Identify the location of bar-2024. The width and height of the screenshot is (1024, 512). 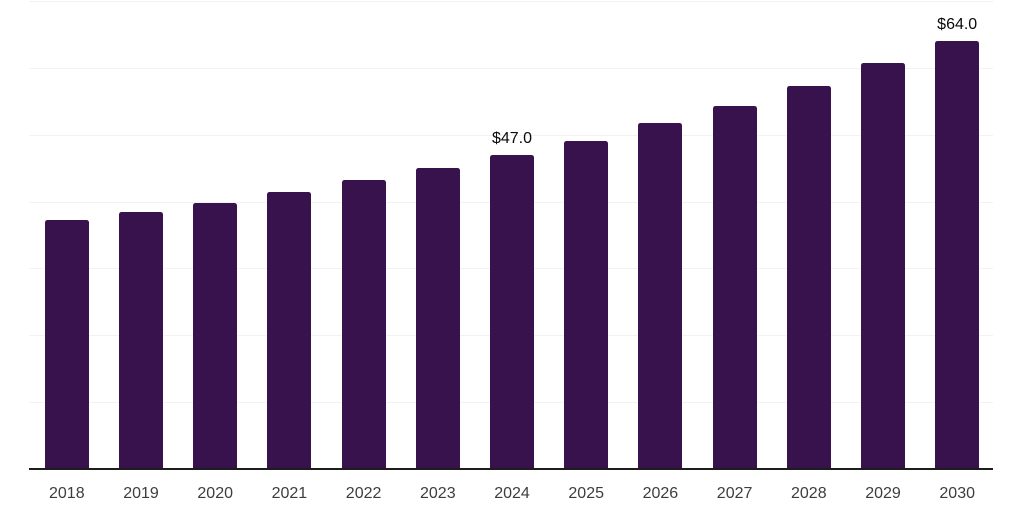
(512, 311).